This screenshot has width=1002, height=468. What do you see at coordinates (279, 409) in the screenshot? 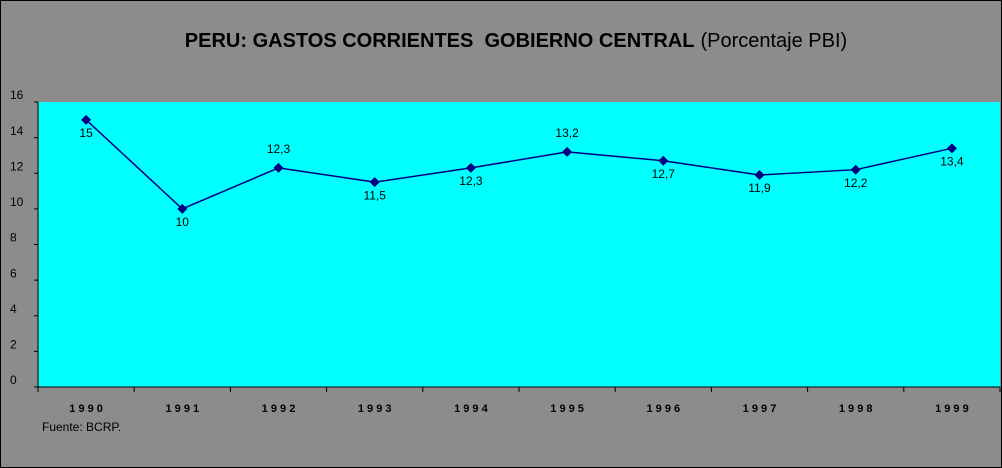
I see `x-tick-label: 1 9 9 2` at bounding box center [279, 409].